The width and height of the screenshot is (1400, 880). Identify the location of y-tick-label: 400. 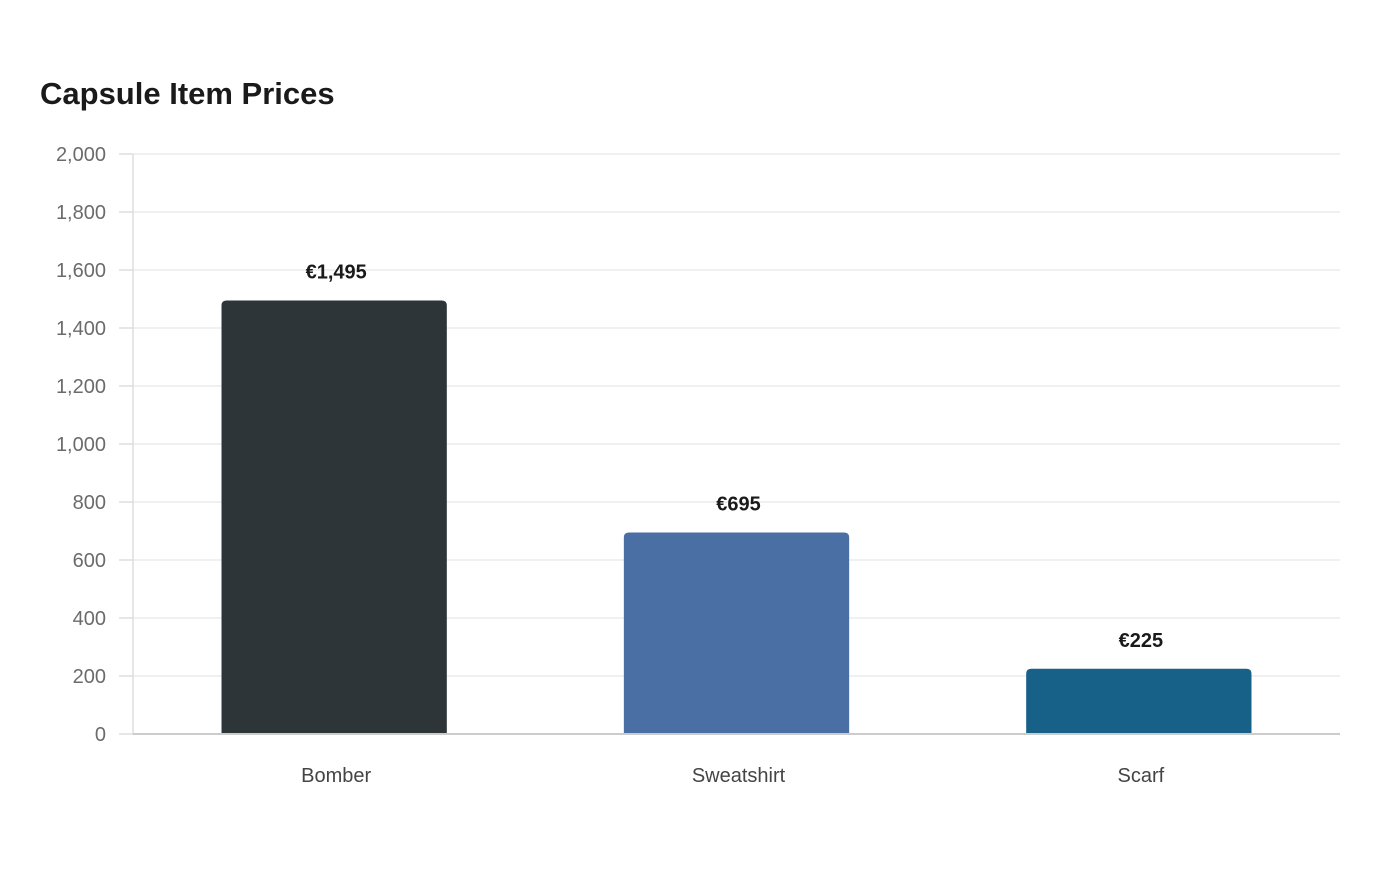
(89, 619).